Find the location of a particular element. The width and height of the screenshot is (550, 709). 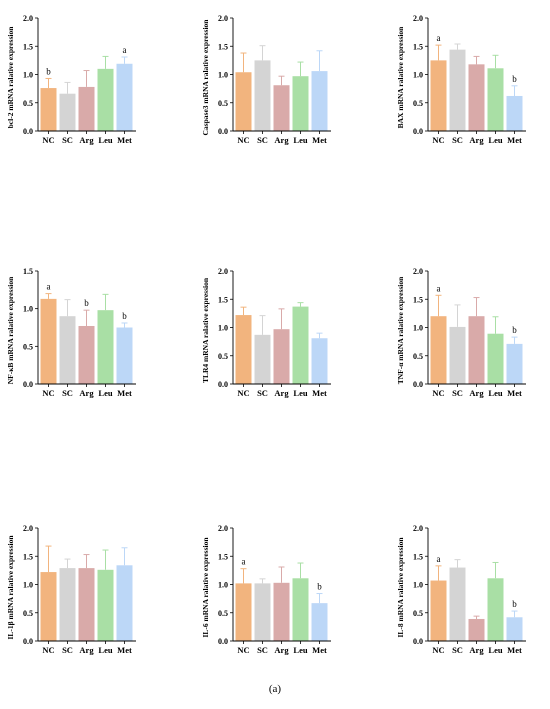

y-axis-label: bcl-2 mRNA ralative expression is located at coordinates (10, 77).